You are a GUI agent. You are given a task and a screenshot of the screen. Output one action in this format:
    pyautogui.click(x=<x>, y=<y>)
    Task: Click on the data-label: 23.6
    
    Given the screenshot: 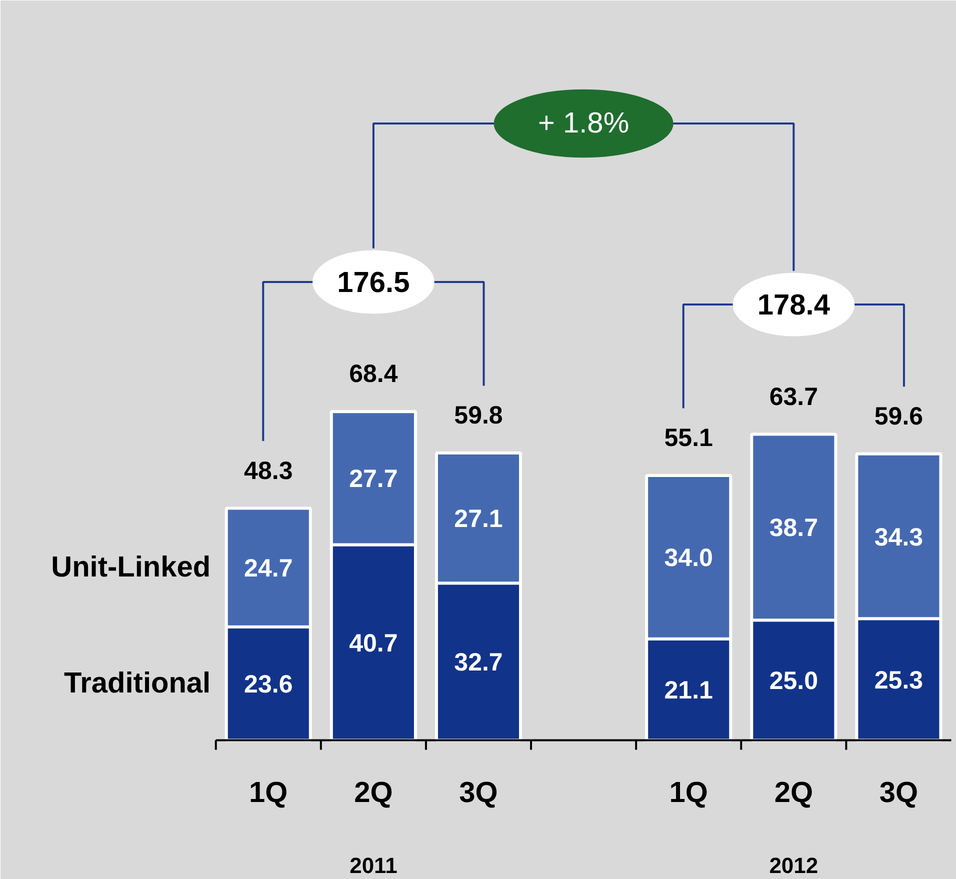 What is the action you would take?
    pyautogui.click(x=268, y=684)
    